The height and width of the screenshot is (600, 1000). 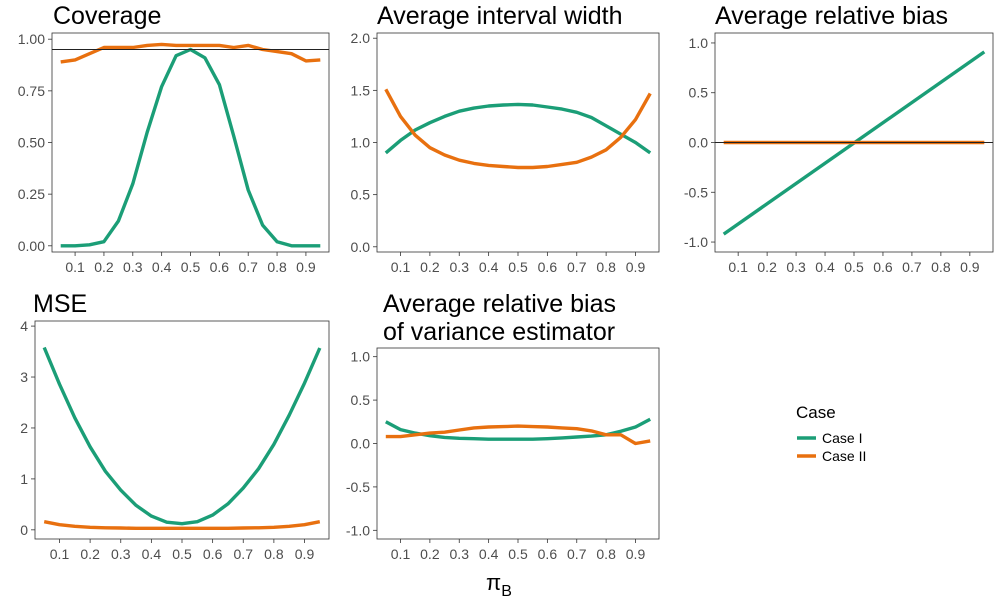 What do you see at coordinates (60, 304) in the screenshot?
I see `panel-title: MSE` at bounding box center [60, 304].